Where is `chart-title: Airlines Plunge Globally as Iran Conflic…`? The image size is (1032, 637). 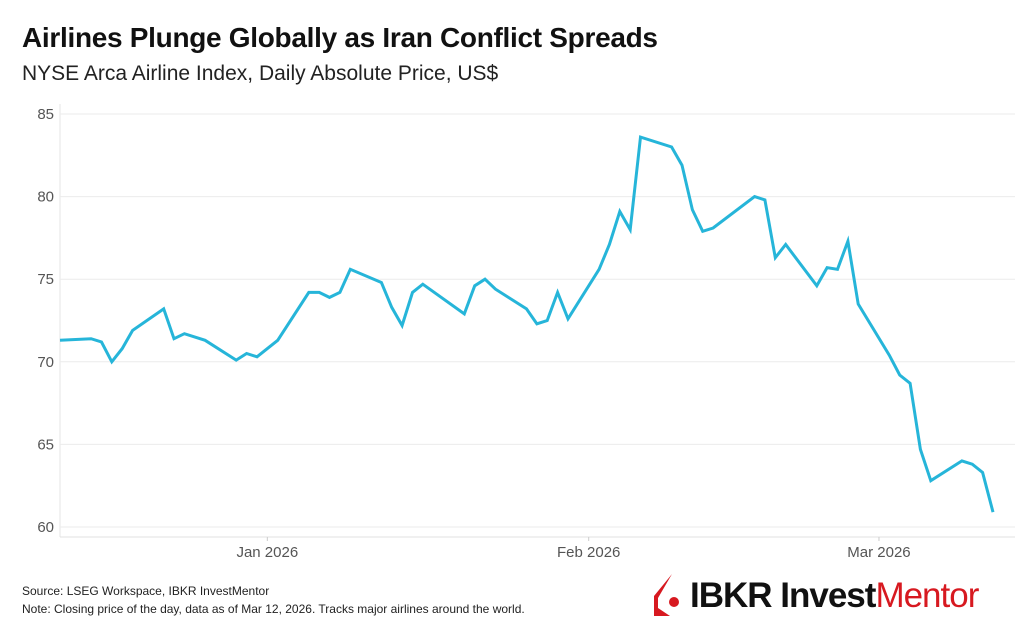 chart-title: Airlines Plunge Globally as Iran Conflic… is located at coordinates (340, 37).